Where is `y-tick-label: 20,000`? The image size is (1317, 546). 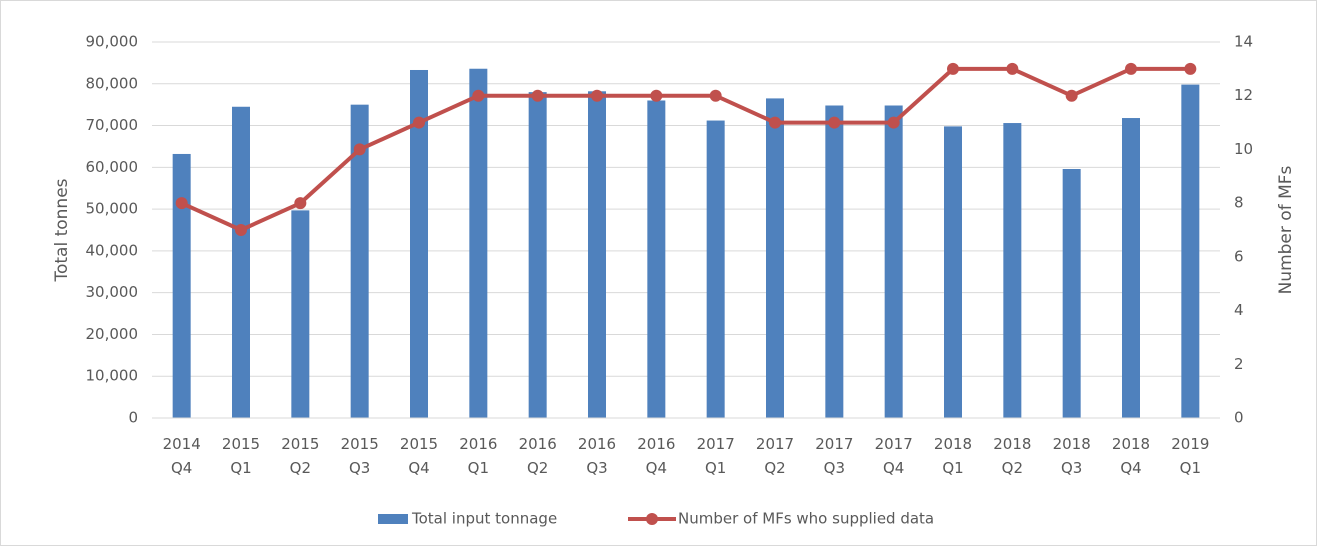 y-tick-label: 20,000 is located at coordinates (112, 334).